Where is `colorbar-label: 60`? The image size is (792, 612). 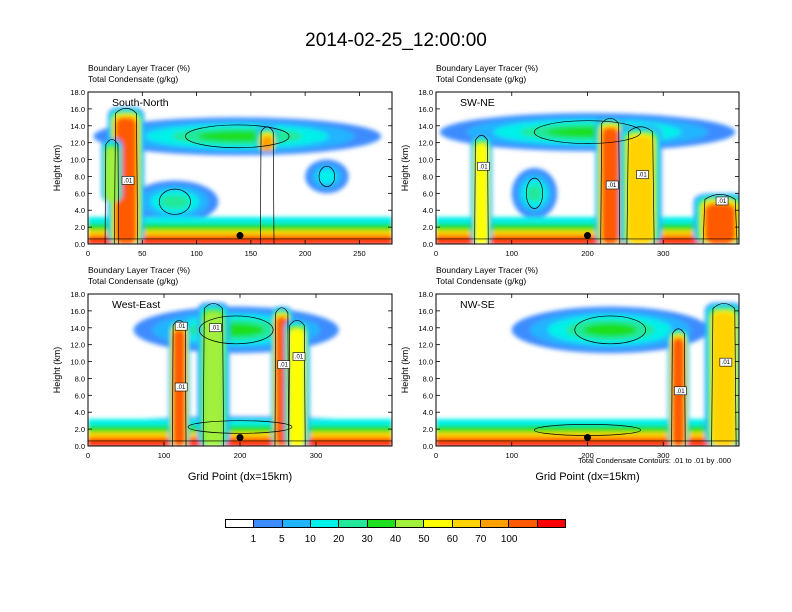
colorbar-label: 60 is located at coordinates (452, 539).